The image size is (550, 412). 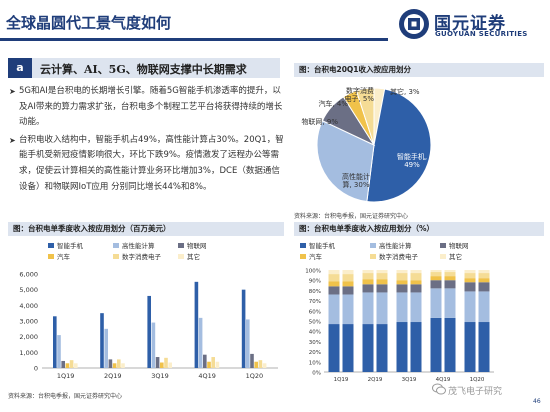 I want to click on watermark-text: 茂飞电子研究, so click(x=475, y=392).